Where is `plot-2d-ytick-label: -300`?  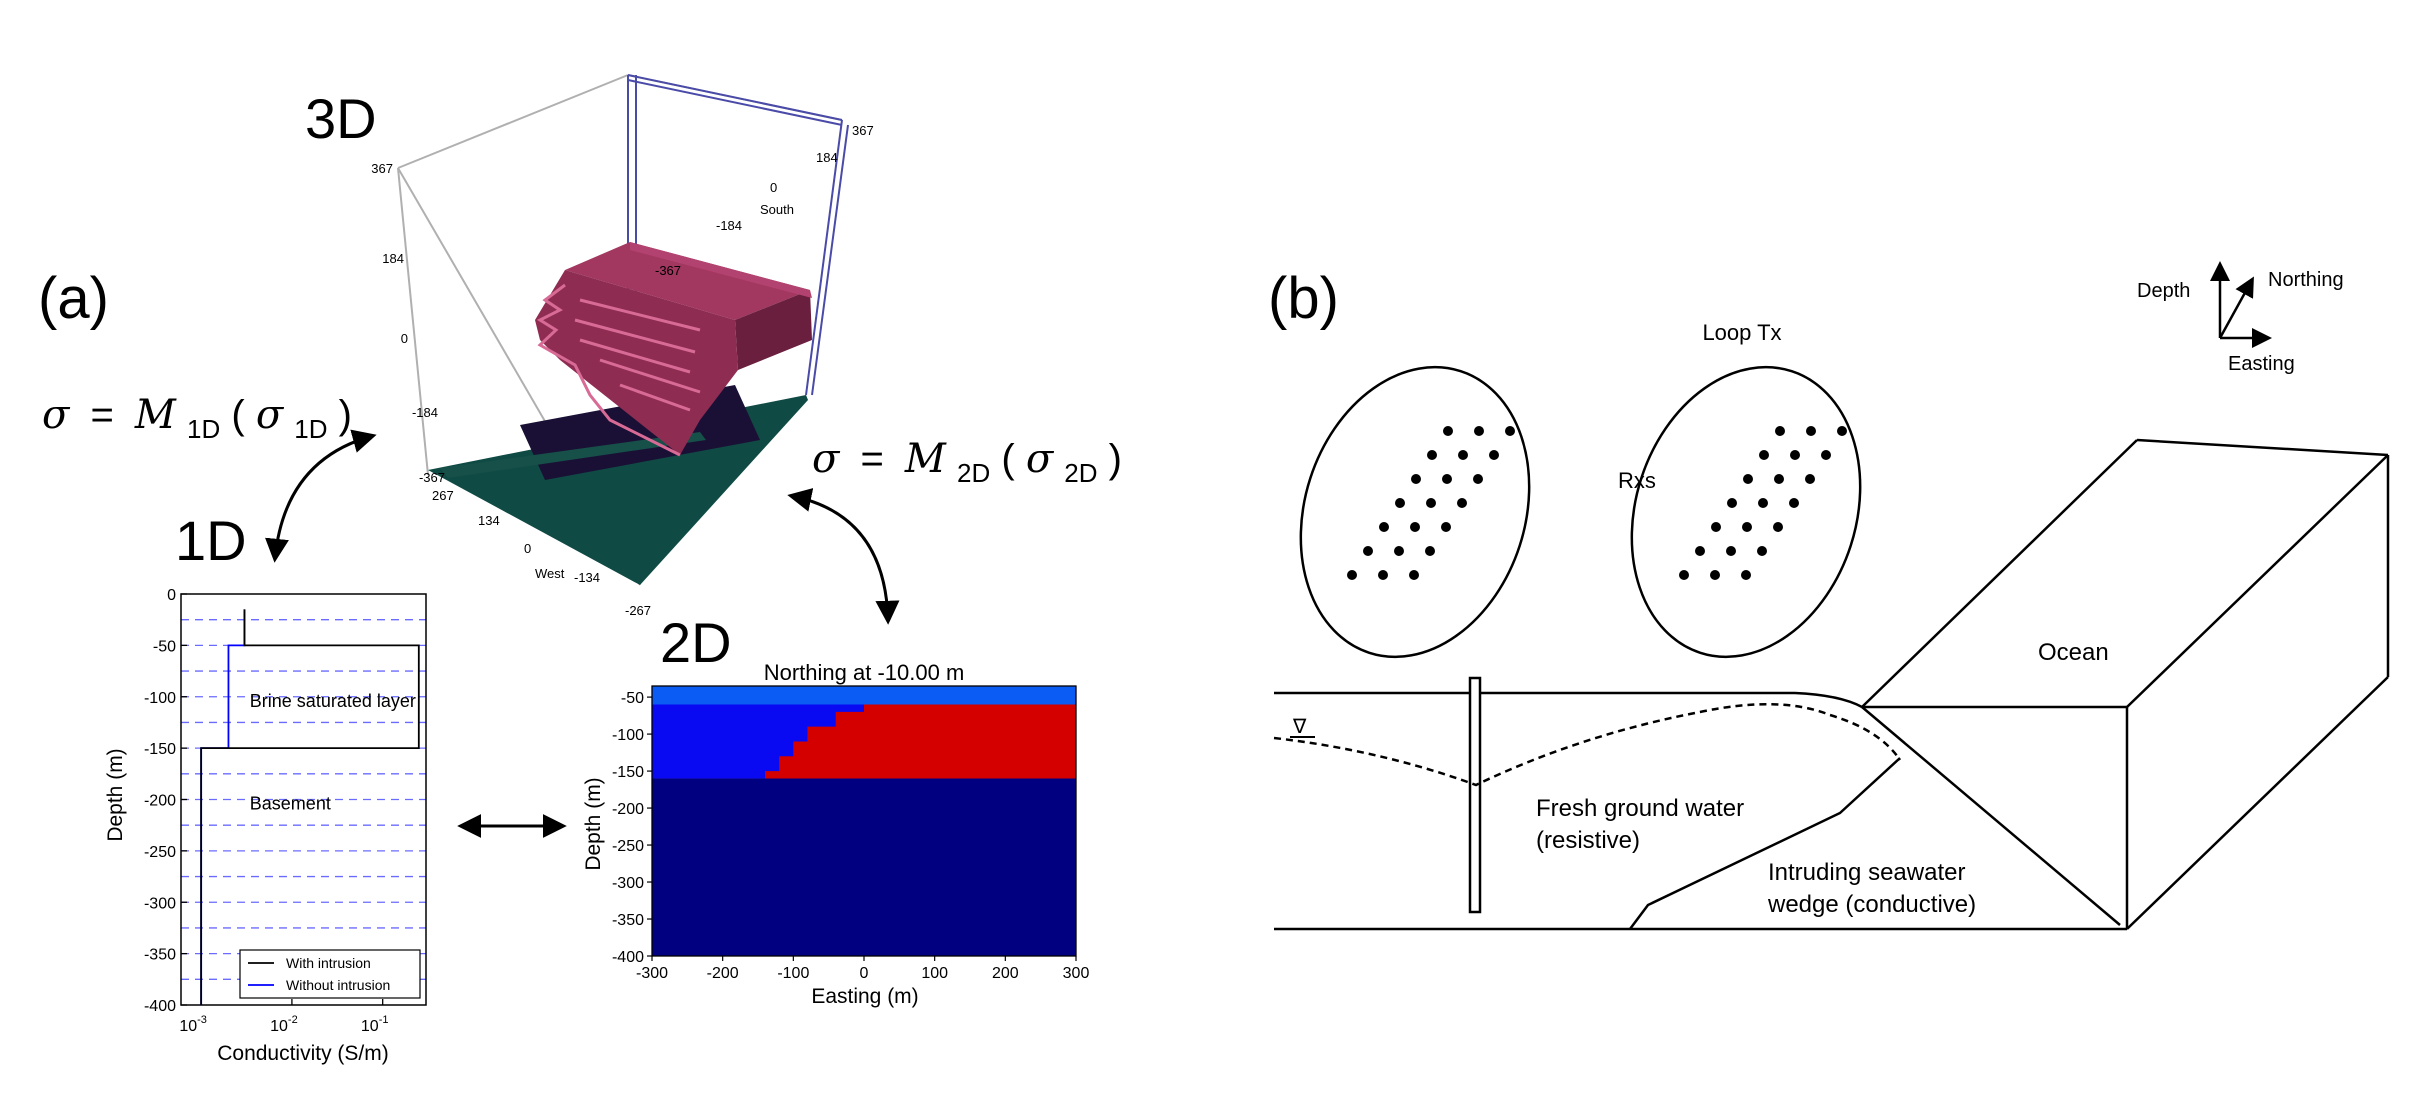 plot-2d-ytick-label: -300 is located at coordinates (628, 883).